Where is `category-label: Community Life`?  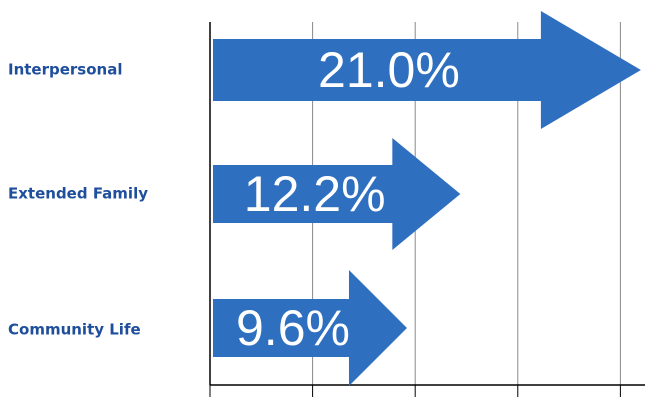
category-label: Community Life is located at coordinates (74, 330).